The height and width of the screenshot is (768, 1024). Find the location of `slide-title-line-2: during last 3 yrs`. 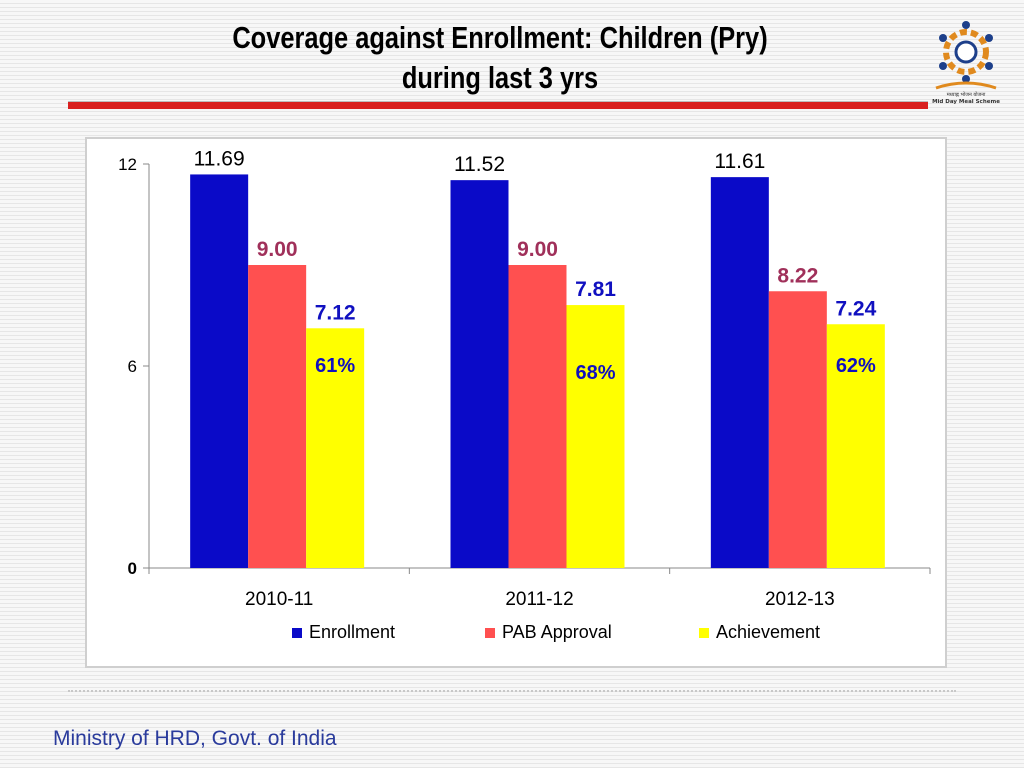

slide-title-line-2: during last 3 yrs is located at coordinates (500, 77).